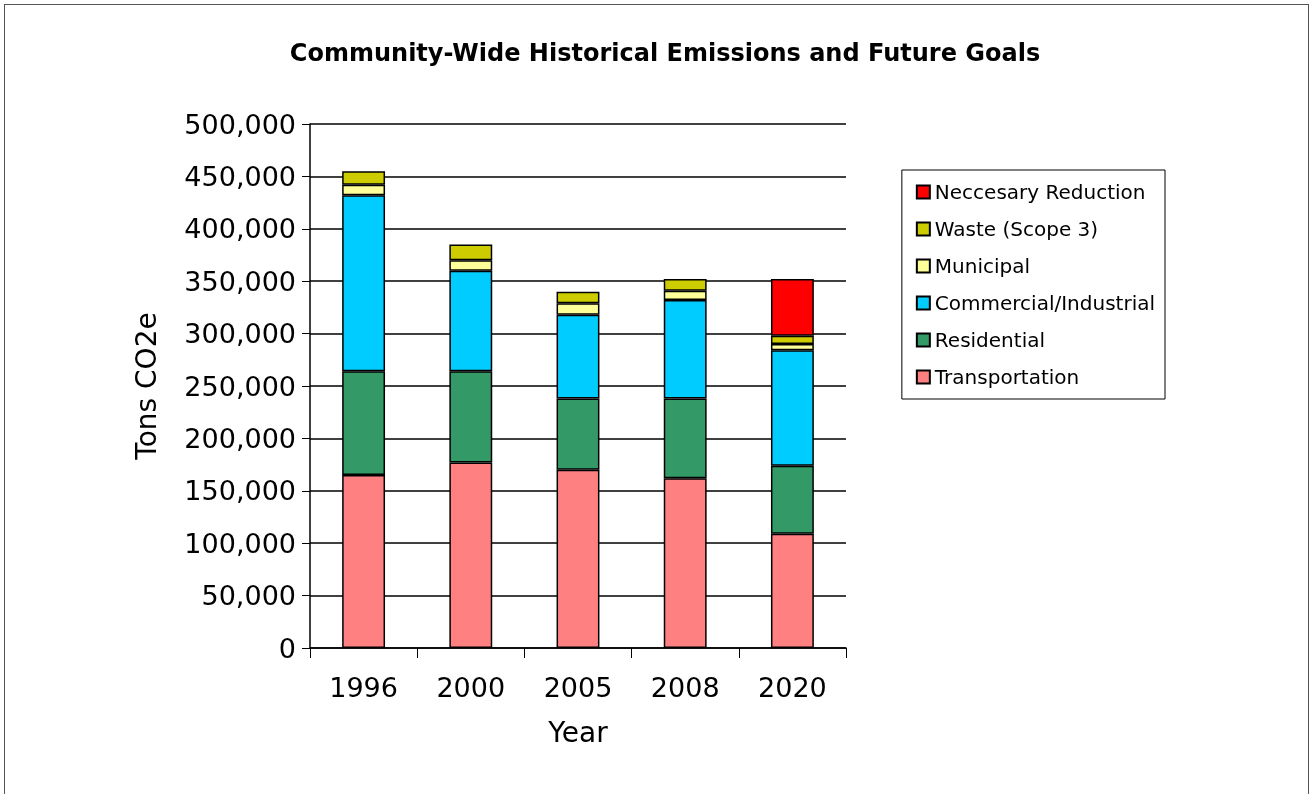 The height and width of the screenshot is (794, 1315). What do you see at coordinates (146, 386) in the screenshot?
I see `y-axis-title: Tons CO2e` at bounding box center [146, 386].